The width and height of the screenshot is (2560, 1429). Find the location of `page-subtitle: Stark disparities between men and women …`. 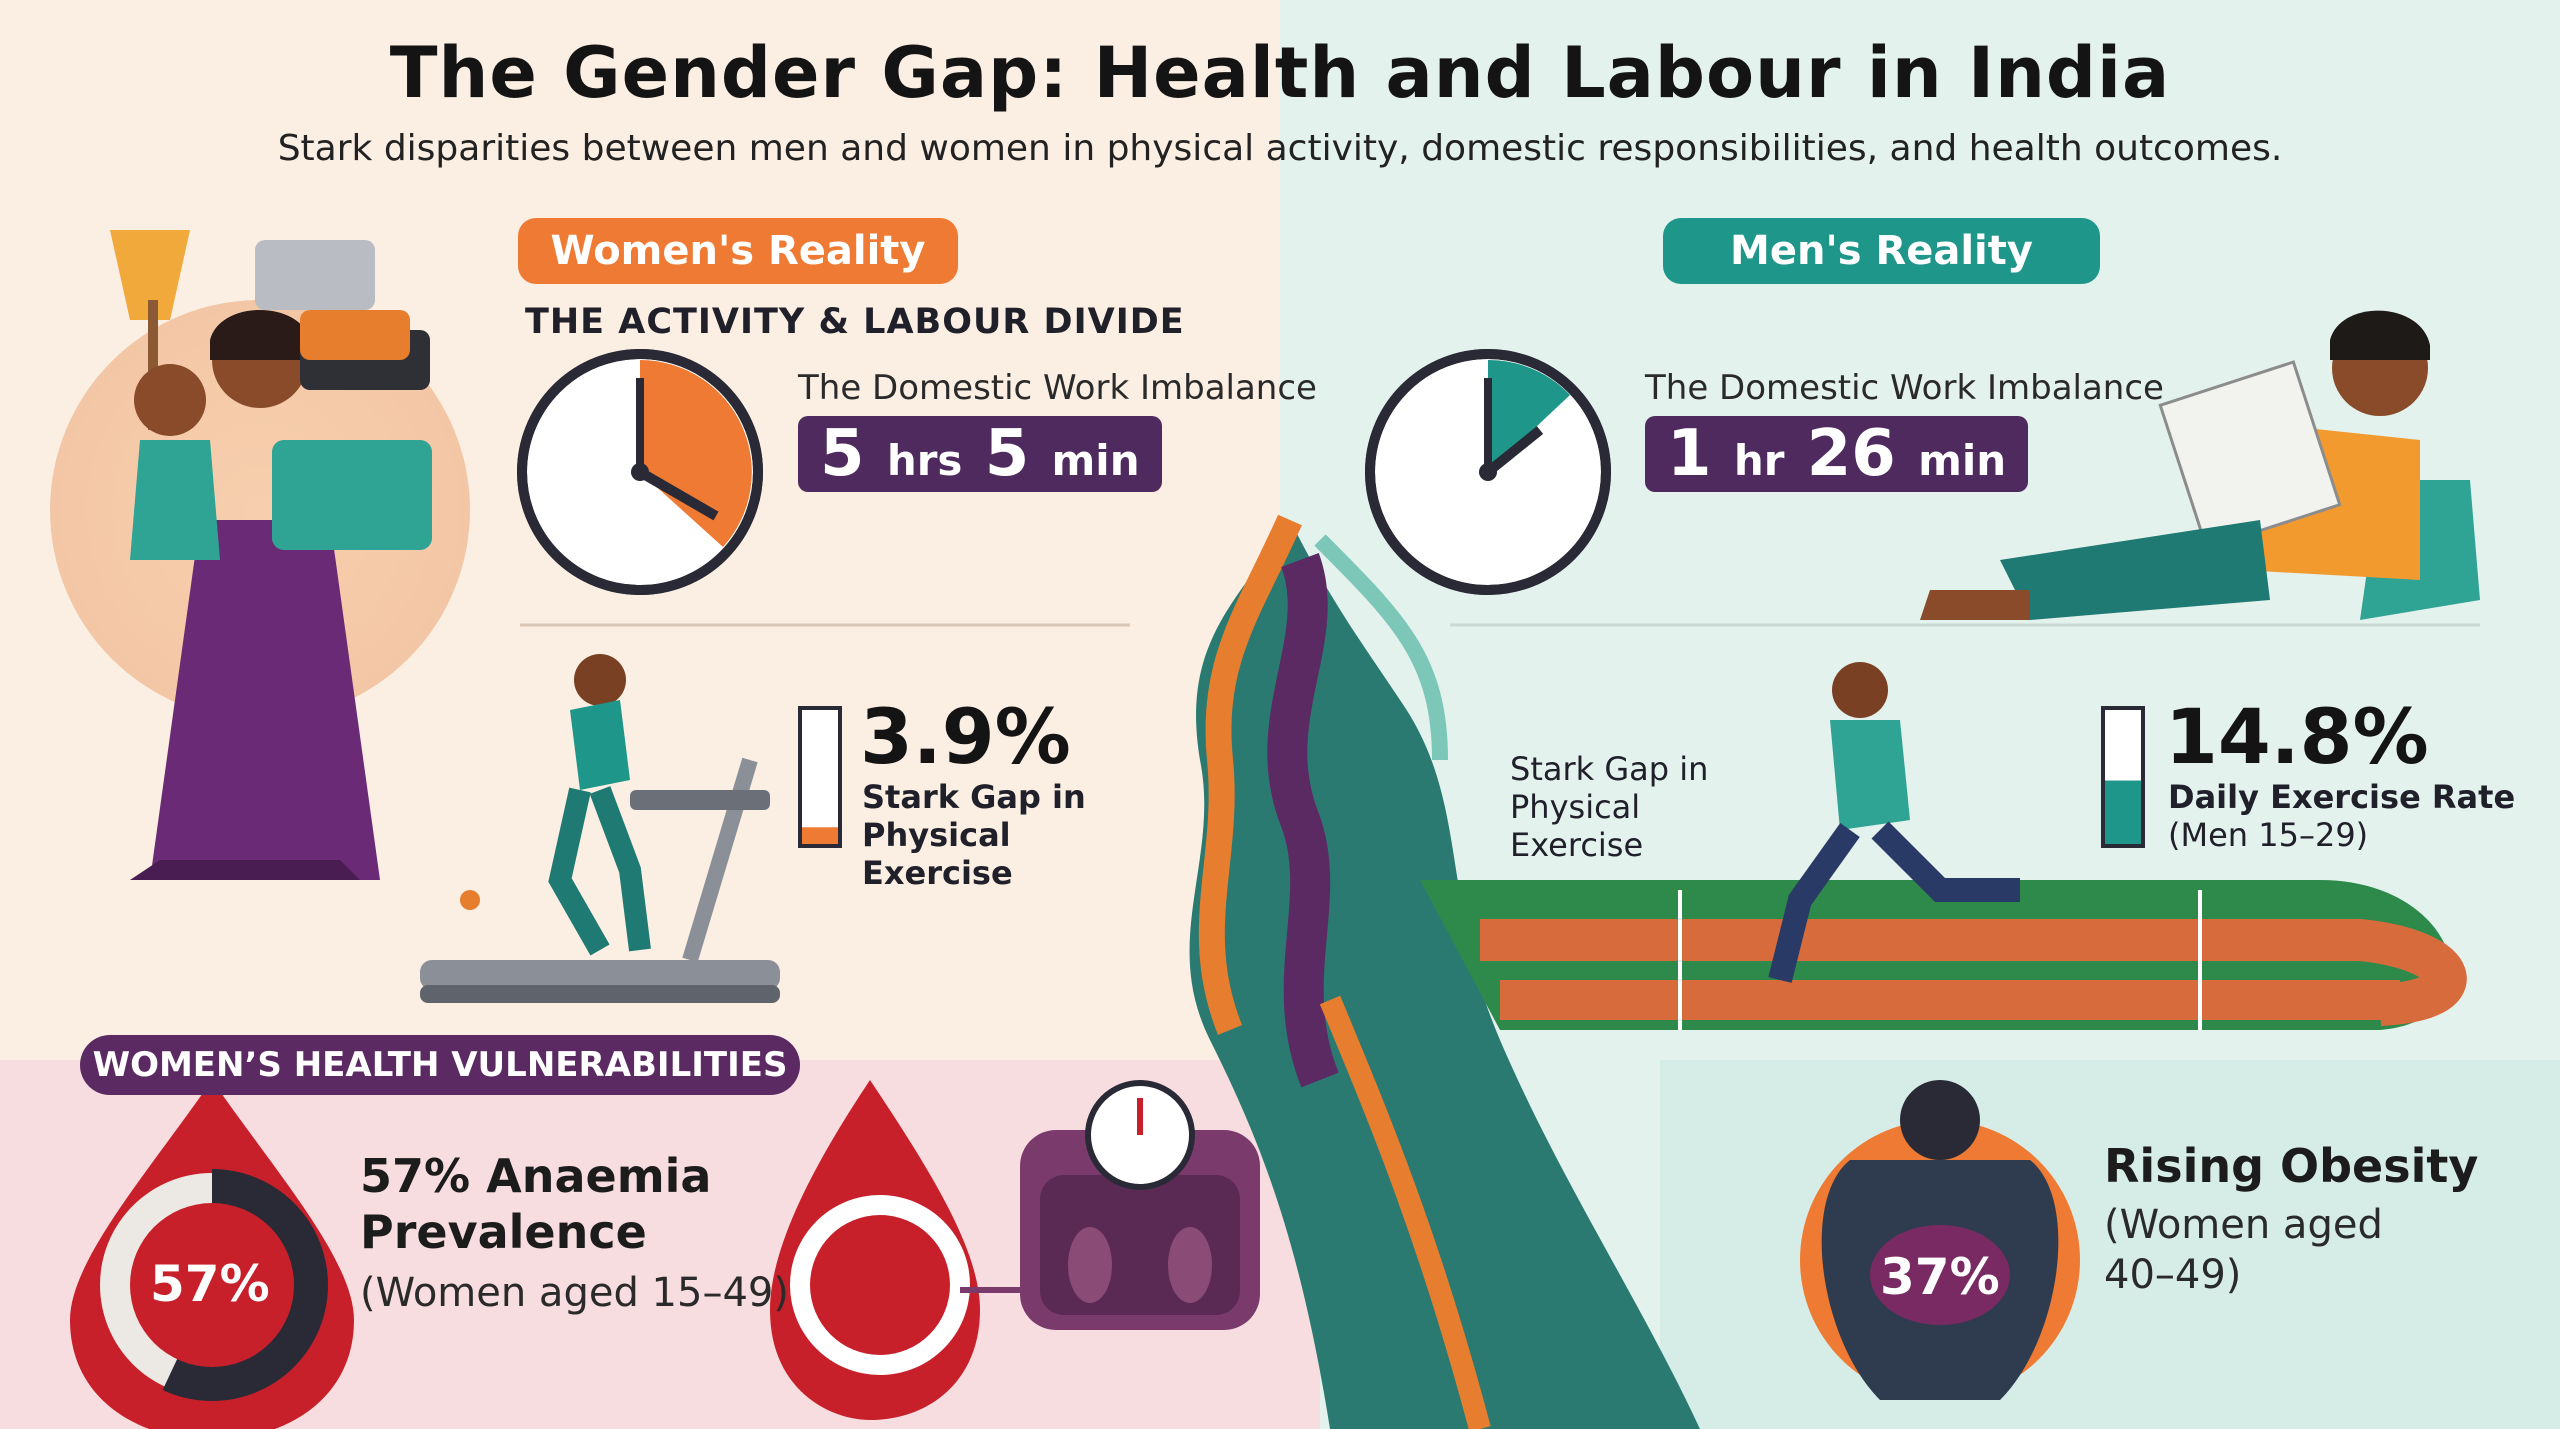

page-subtitle: Stark disparities between men and women … is located at coordinates (1280, 148).